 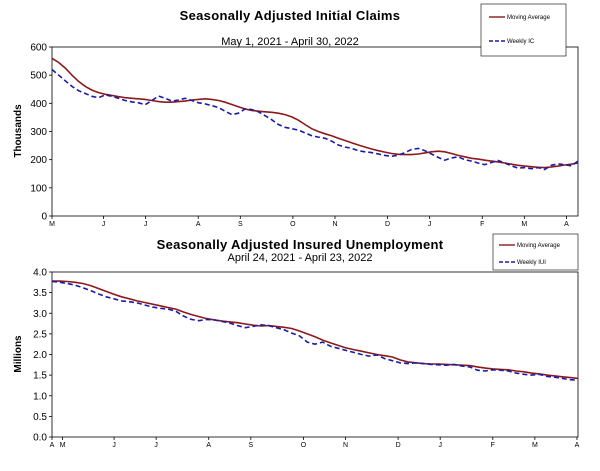 What do you see at coordinates (18, 131) in the screenshot?
I see `chart1-y-axis-label: Thousands` at bounding box center [18, 131].